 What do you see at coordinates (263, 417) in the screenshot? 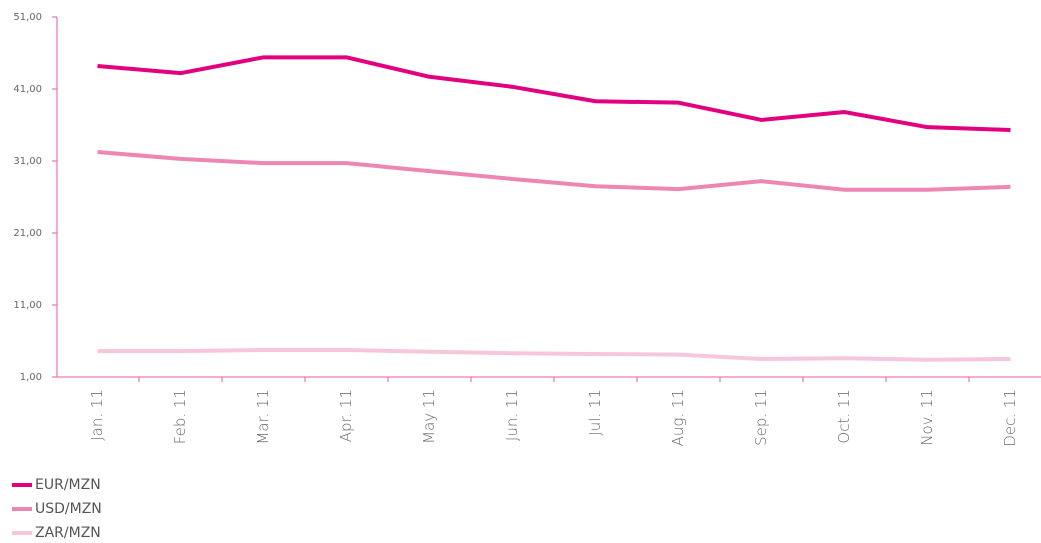
I see `x-tick-label: Mar. 11` at bounding box center [263, 417].